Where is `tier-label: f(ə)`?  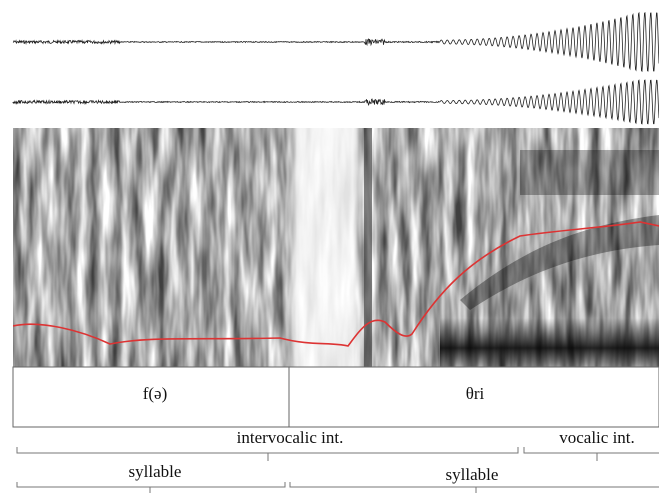
tier-label: f(ə) is located at coordinates (155, 393).